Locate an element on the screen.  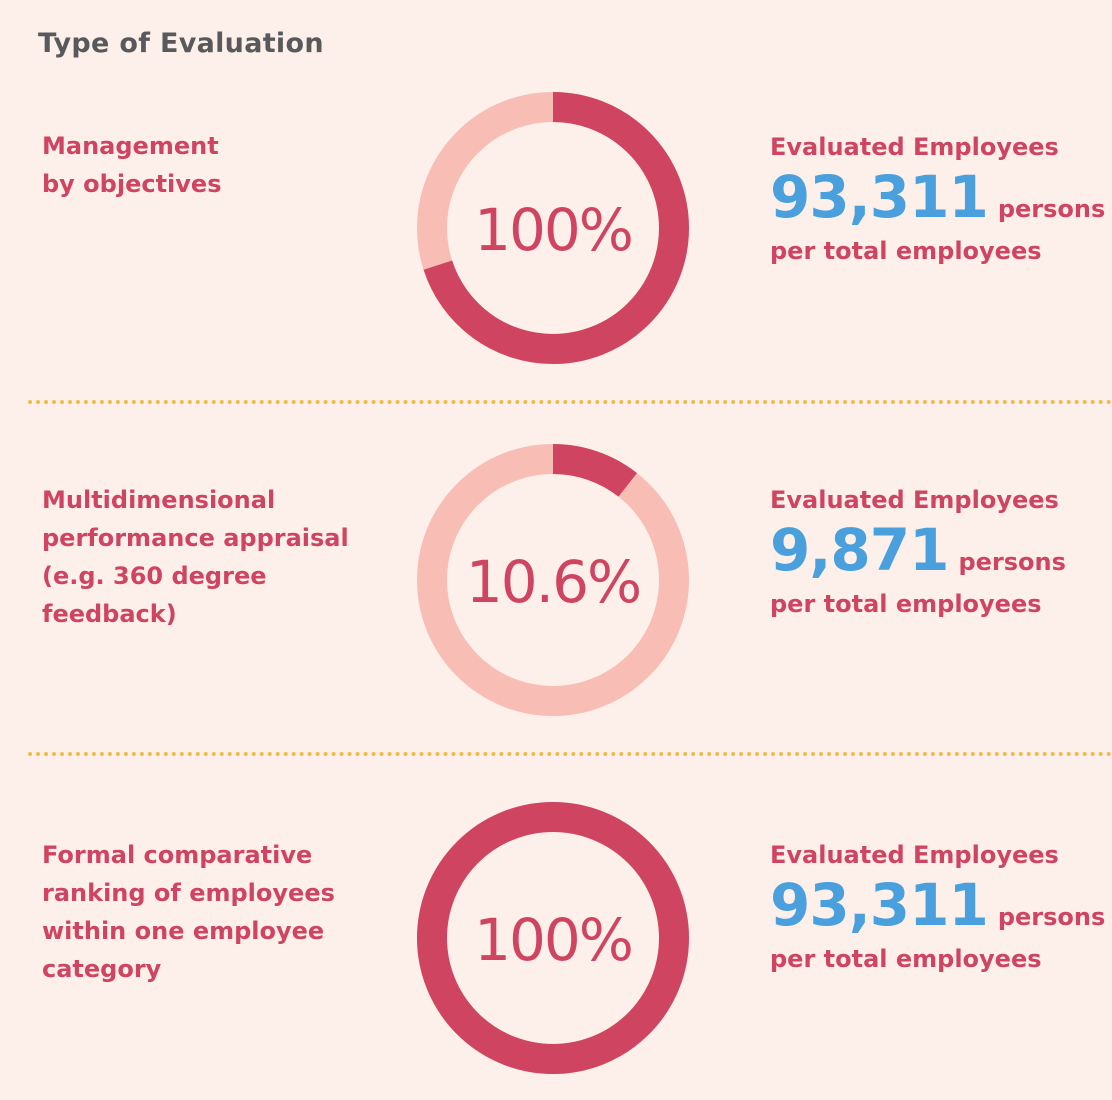
donut-chart: 10.6% is located at coordinates (553, 580).